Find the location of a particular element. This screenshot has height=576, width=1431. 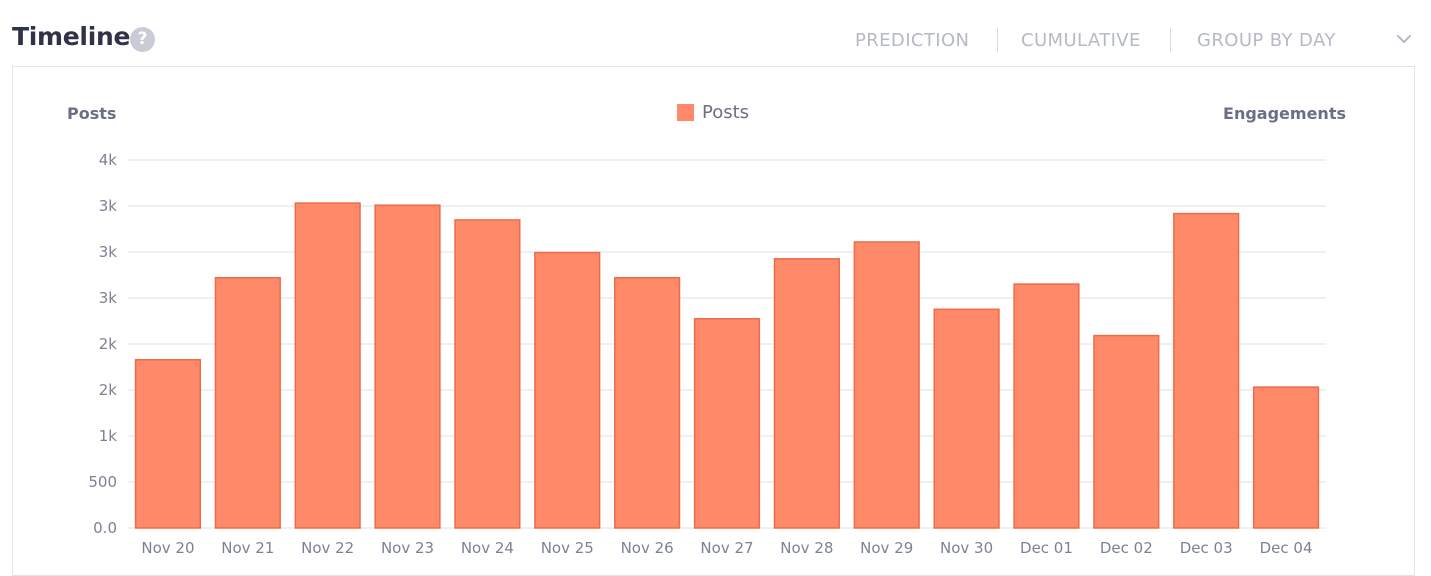

legend: Posts is located at coordinates (713, 112).